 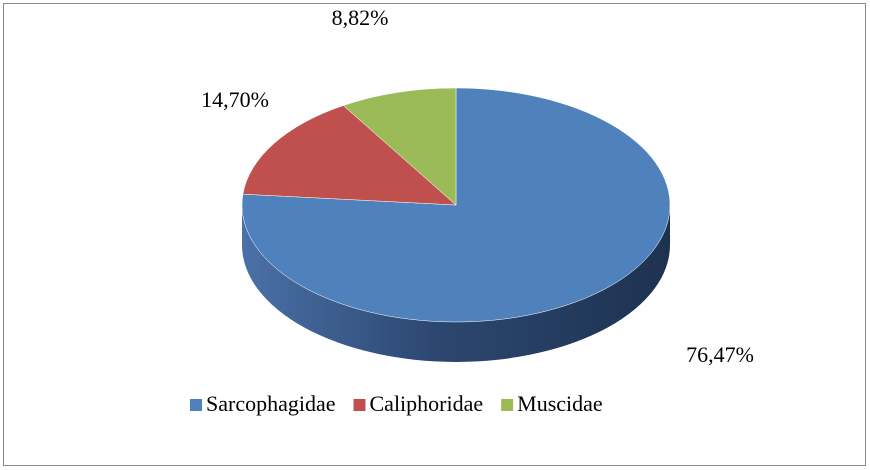 What do you see at coordinates (271, 403) in the screenshot?
I see `legend-label: Sarcophagidae` at bounding box center [271, 403].